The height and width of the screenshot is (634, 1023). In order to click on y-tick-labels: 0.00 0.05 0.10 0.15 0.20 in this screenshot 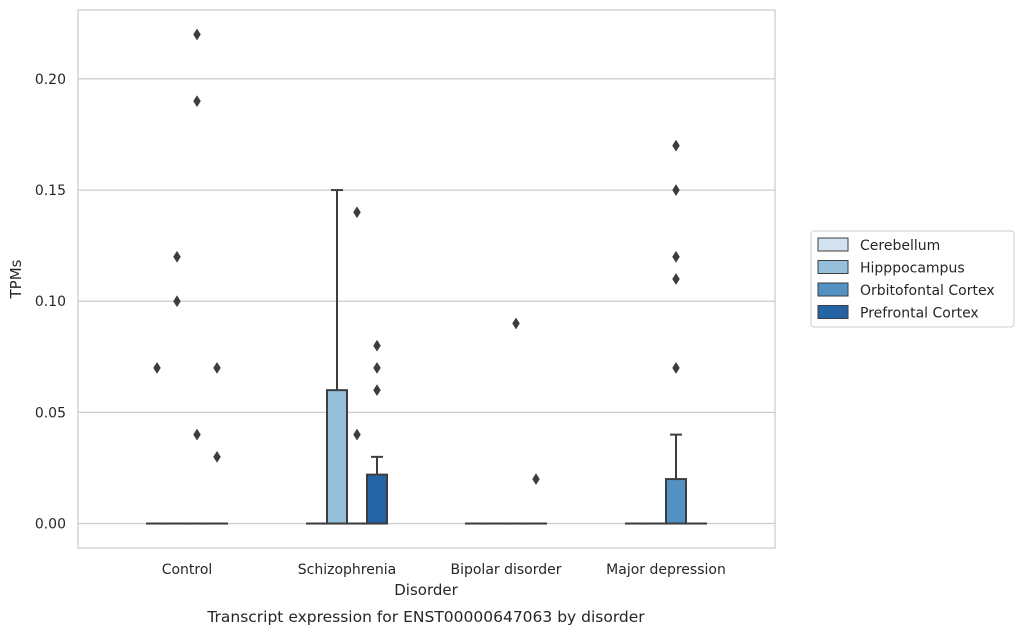, I will do `click(50, 302)`.